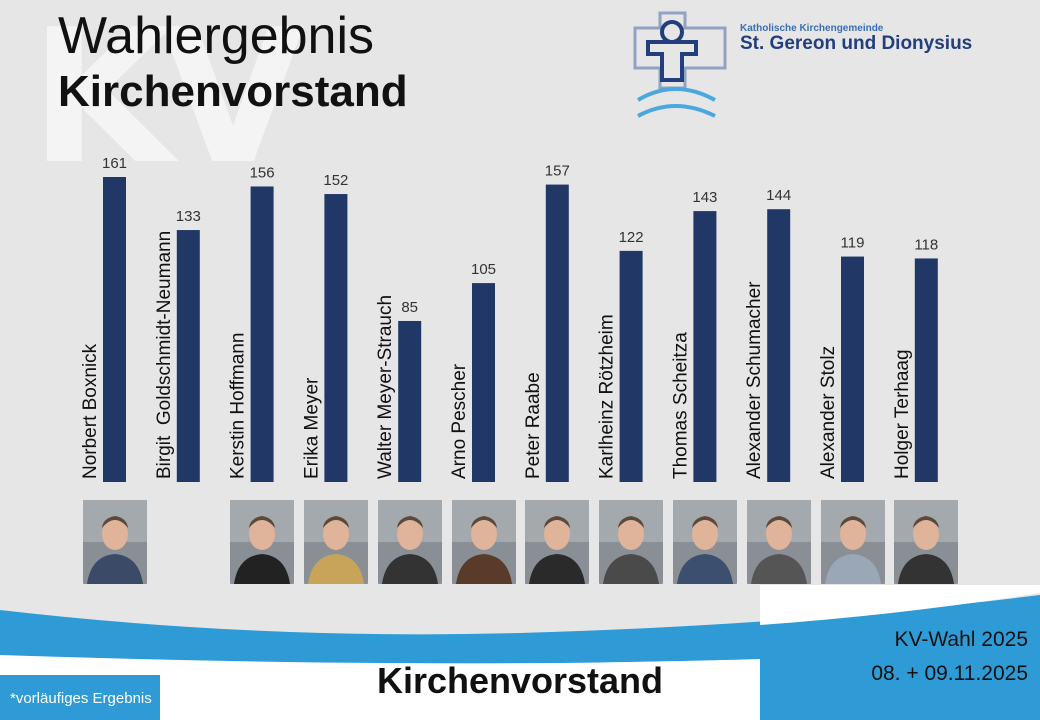 The image size is (1040, 720). Describe the element at coordinates (81, 698) in the screenshot. I see `footer-note: *vorläufiges Ergebnis` at that location.